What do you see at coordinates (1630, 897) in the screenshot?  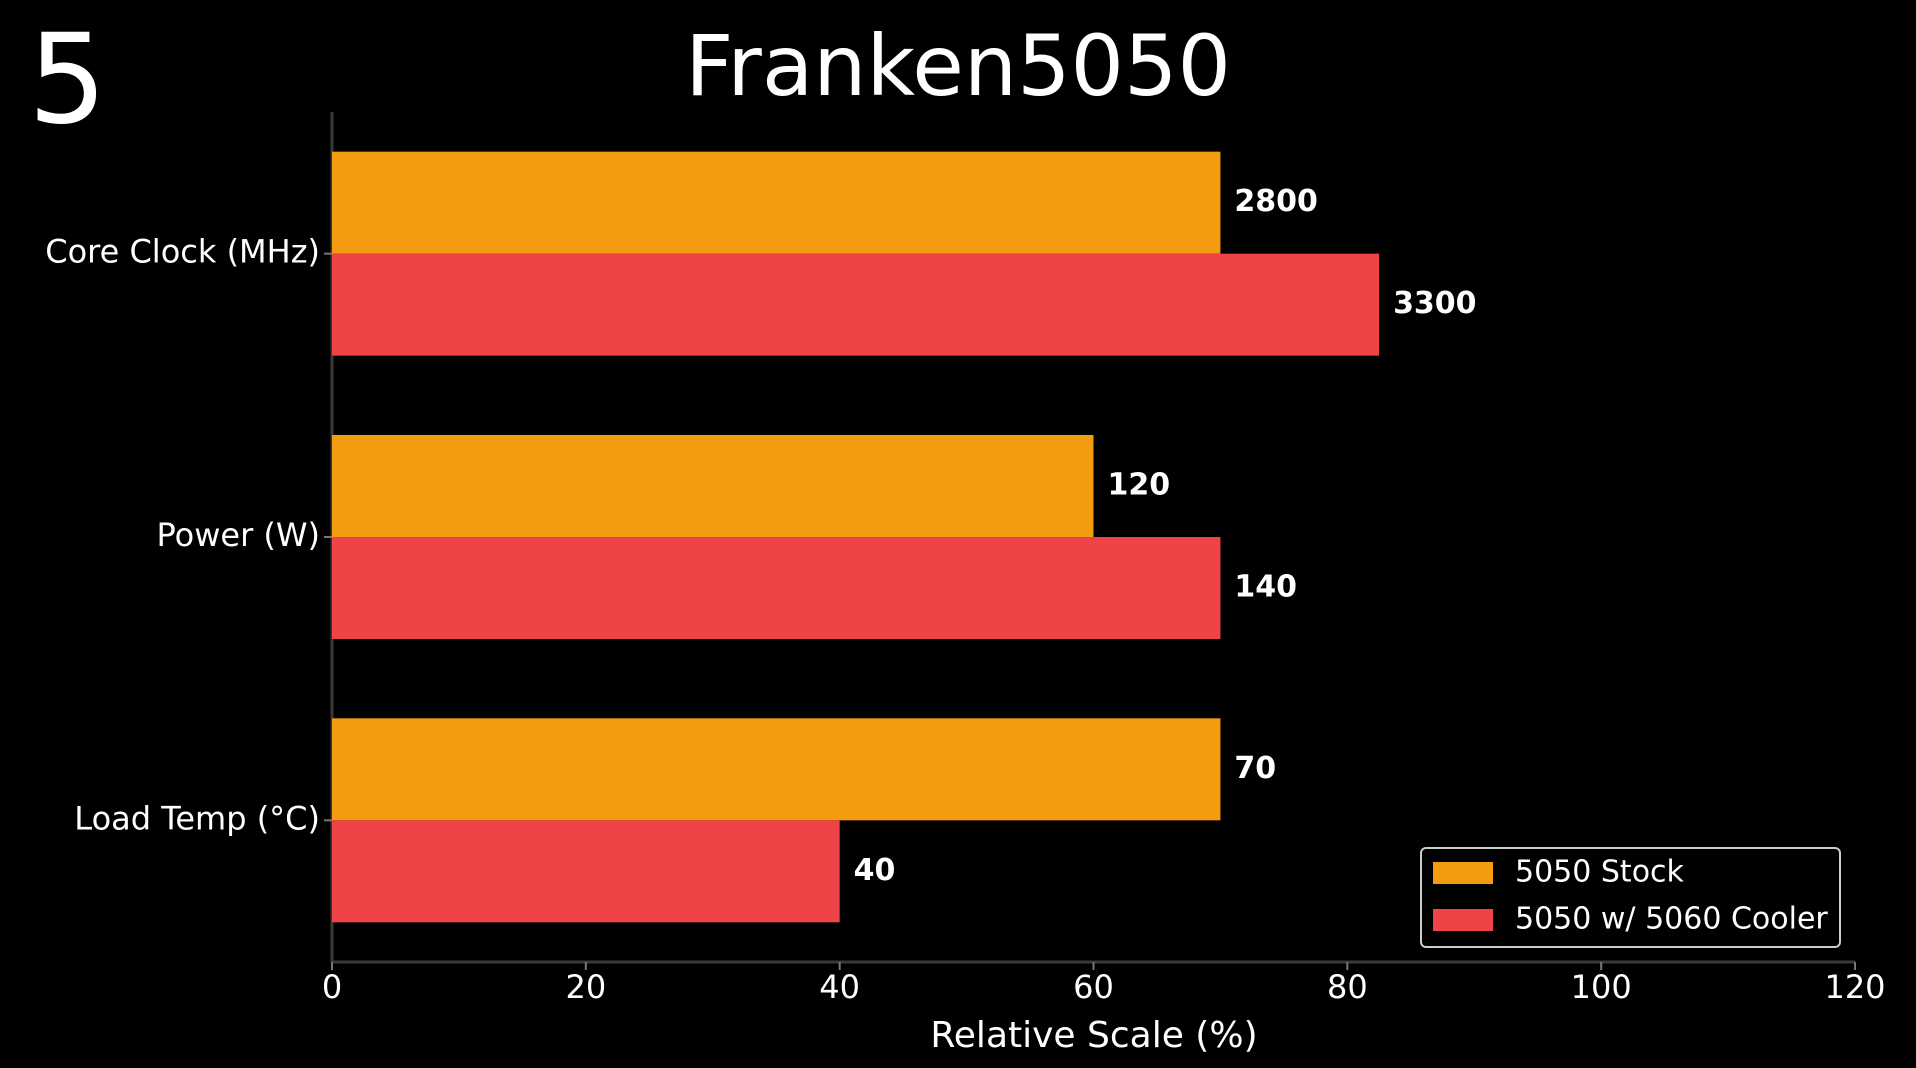 I see `legend-box` at bounding box center [1630, 897].